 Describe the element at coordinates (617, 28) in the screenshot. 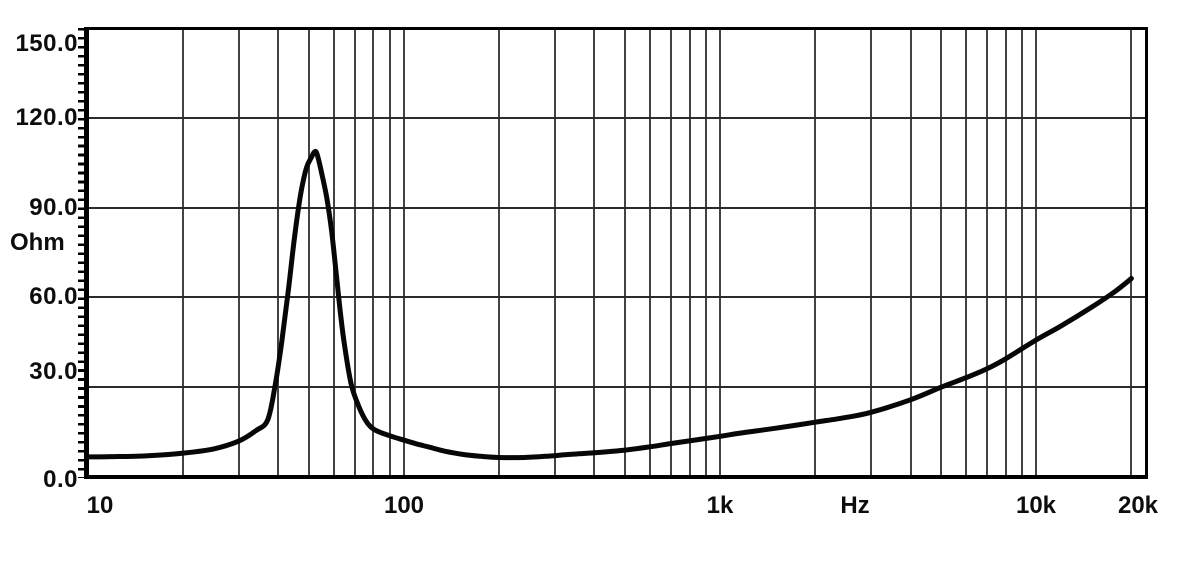

I see `top-border-line` at that location.